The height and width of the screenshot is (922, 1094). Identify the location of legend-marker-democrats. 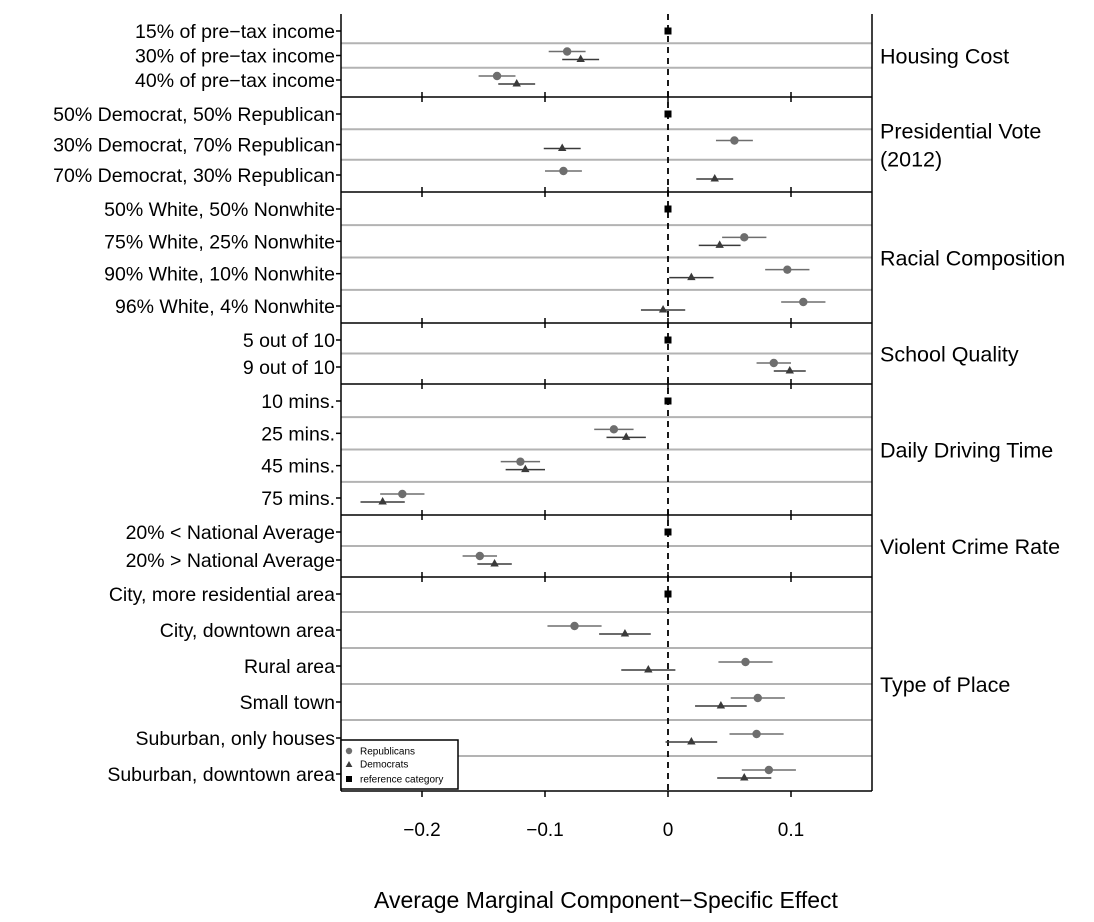
(349, 764).